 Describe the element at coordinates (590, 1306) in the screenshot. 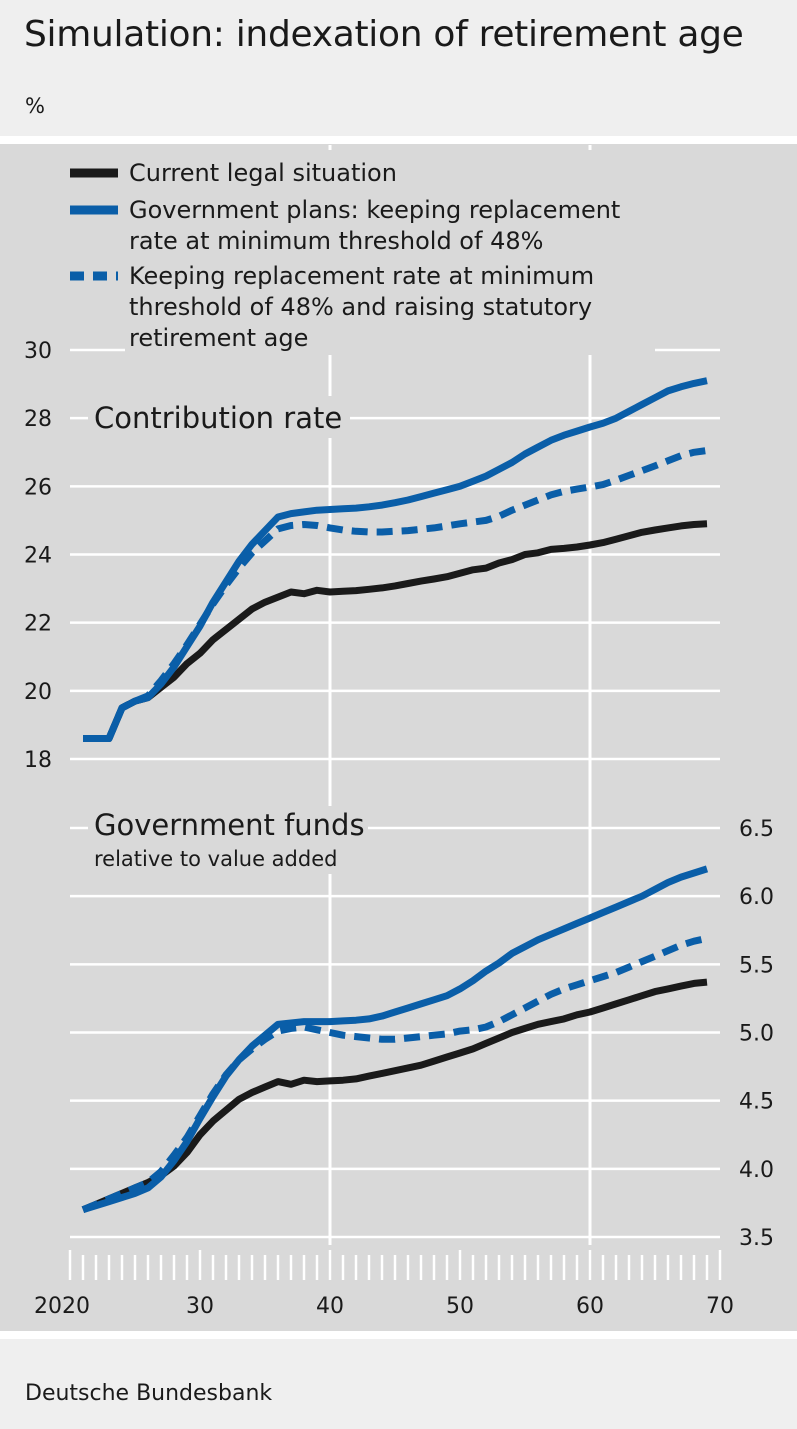

I see `x-tick-label-2060: 60` at that location.